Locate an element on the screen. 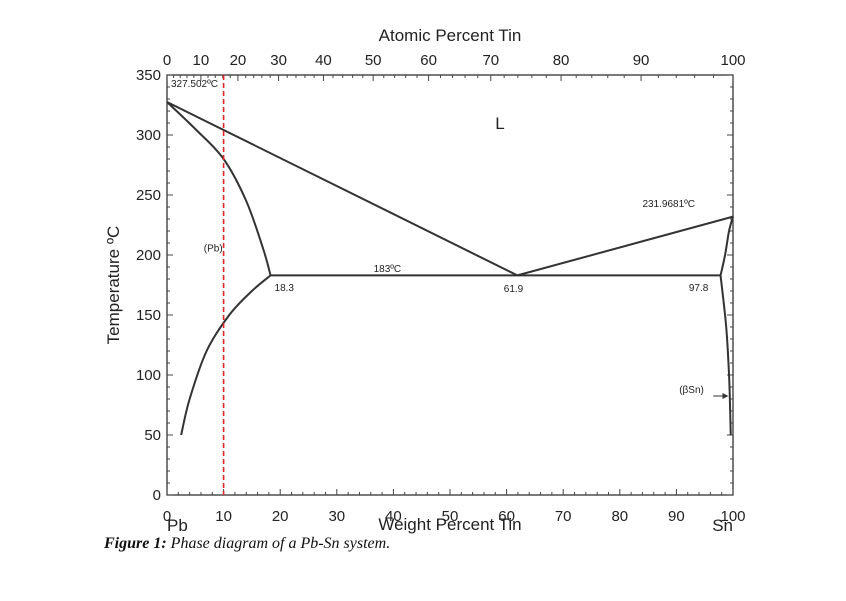 The image size is (846, 601). top-tick-label: 30 is located at coordinates (278, 60).